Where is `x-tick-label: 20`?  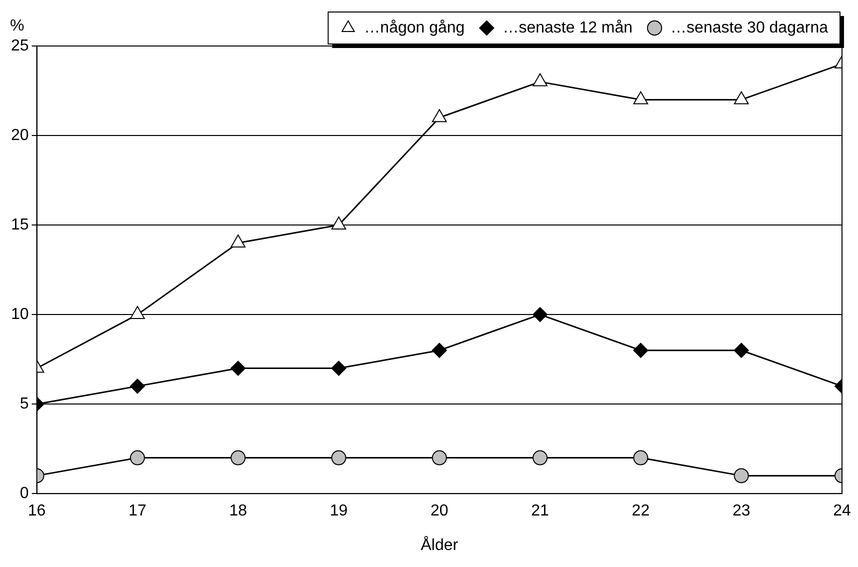 x-tick-label: 20 is located at coordinates (439, 511).